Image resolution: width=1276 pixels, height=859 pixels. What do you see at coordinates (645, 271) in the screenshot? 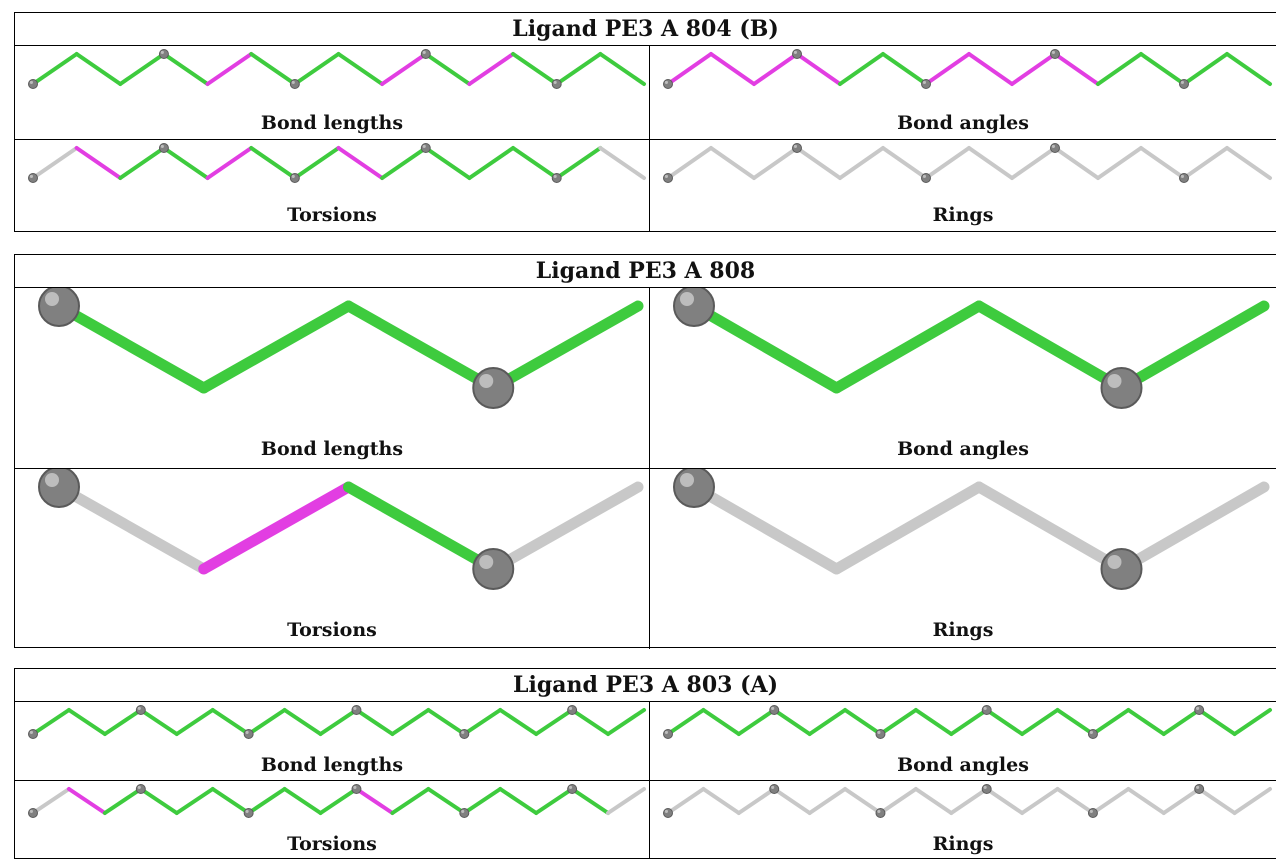
I see `ligand-title: Ligand PE3 A 808` at bounding box center [645, 271].